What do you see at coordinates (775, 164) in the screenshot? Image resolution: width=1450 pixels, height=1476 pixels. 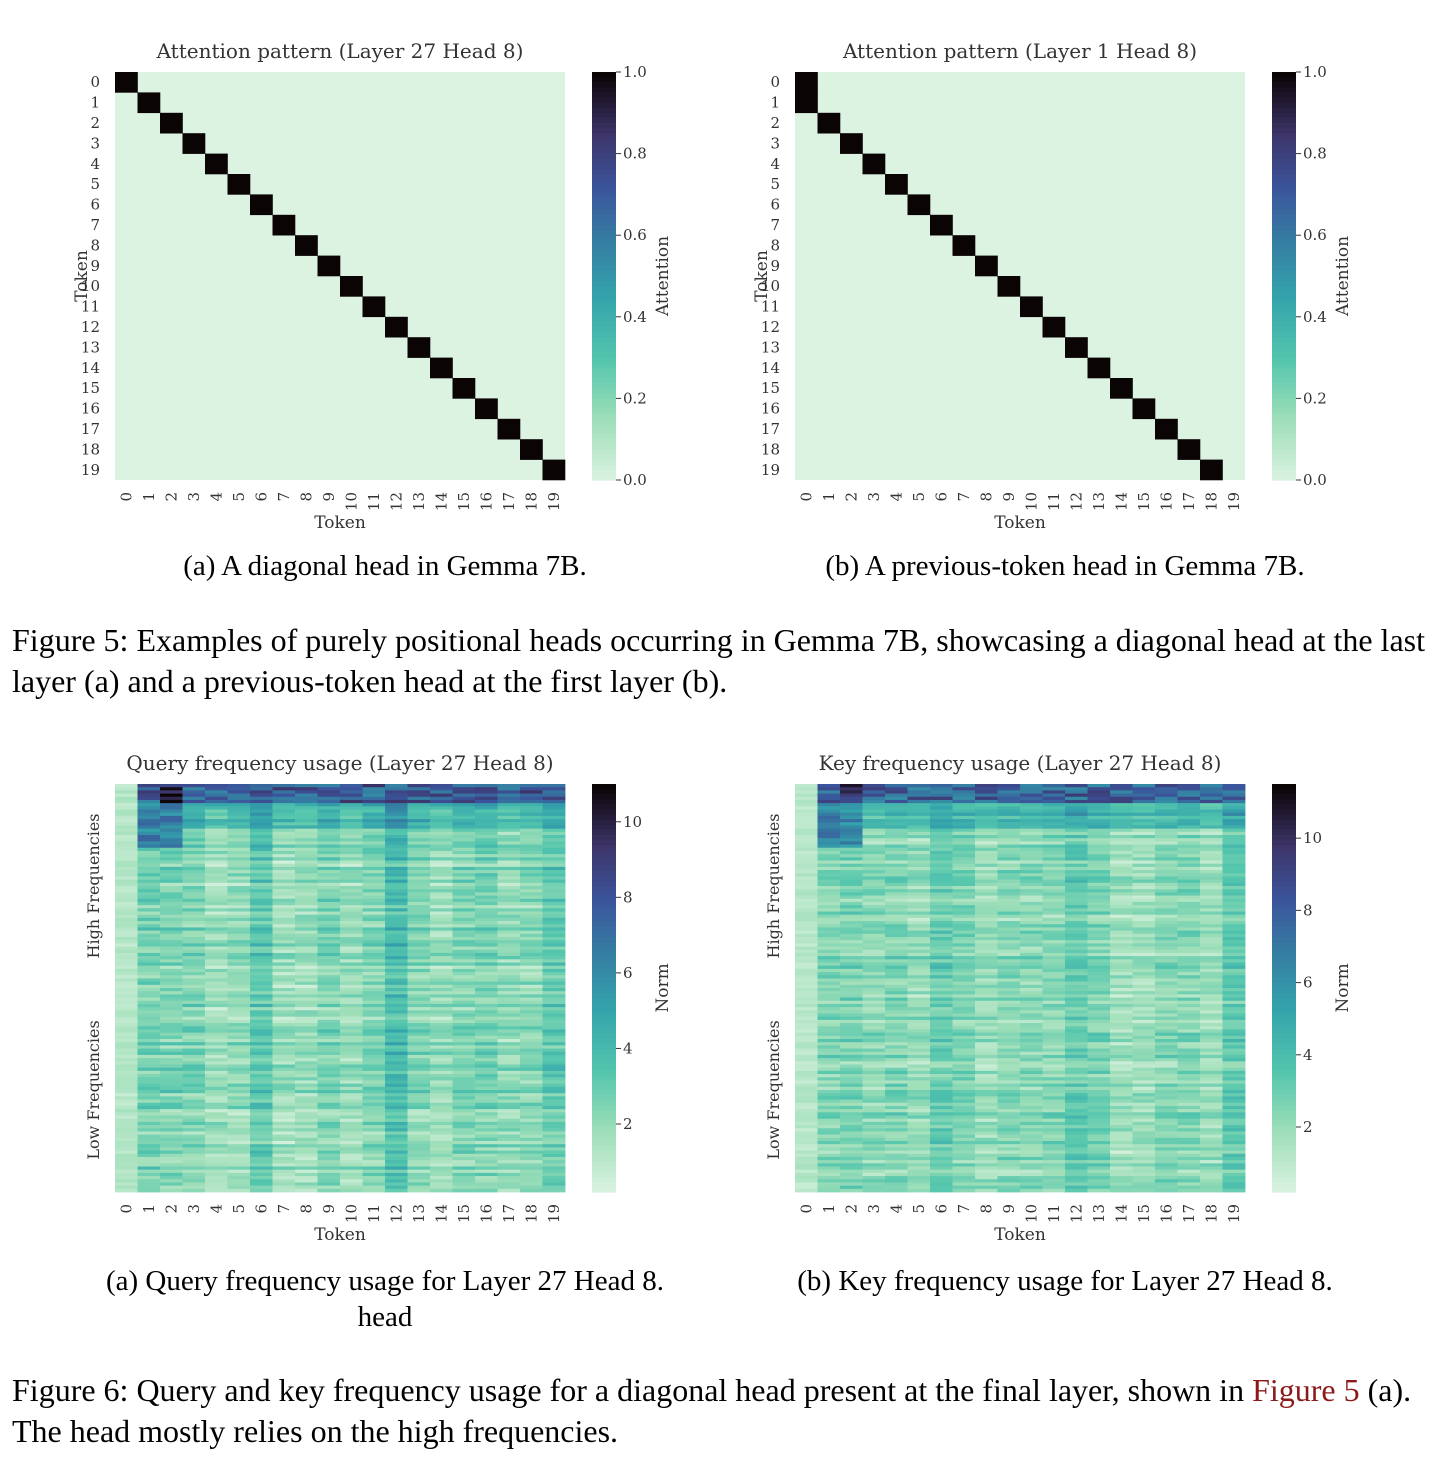 I see `y-tick-label: 4` at bounding box center [775, 164].